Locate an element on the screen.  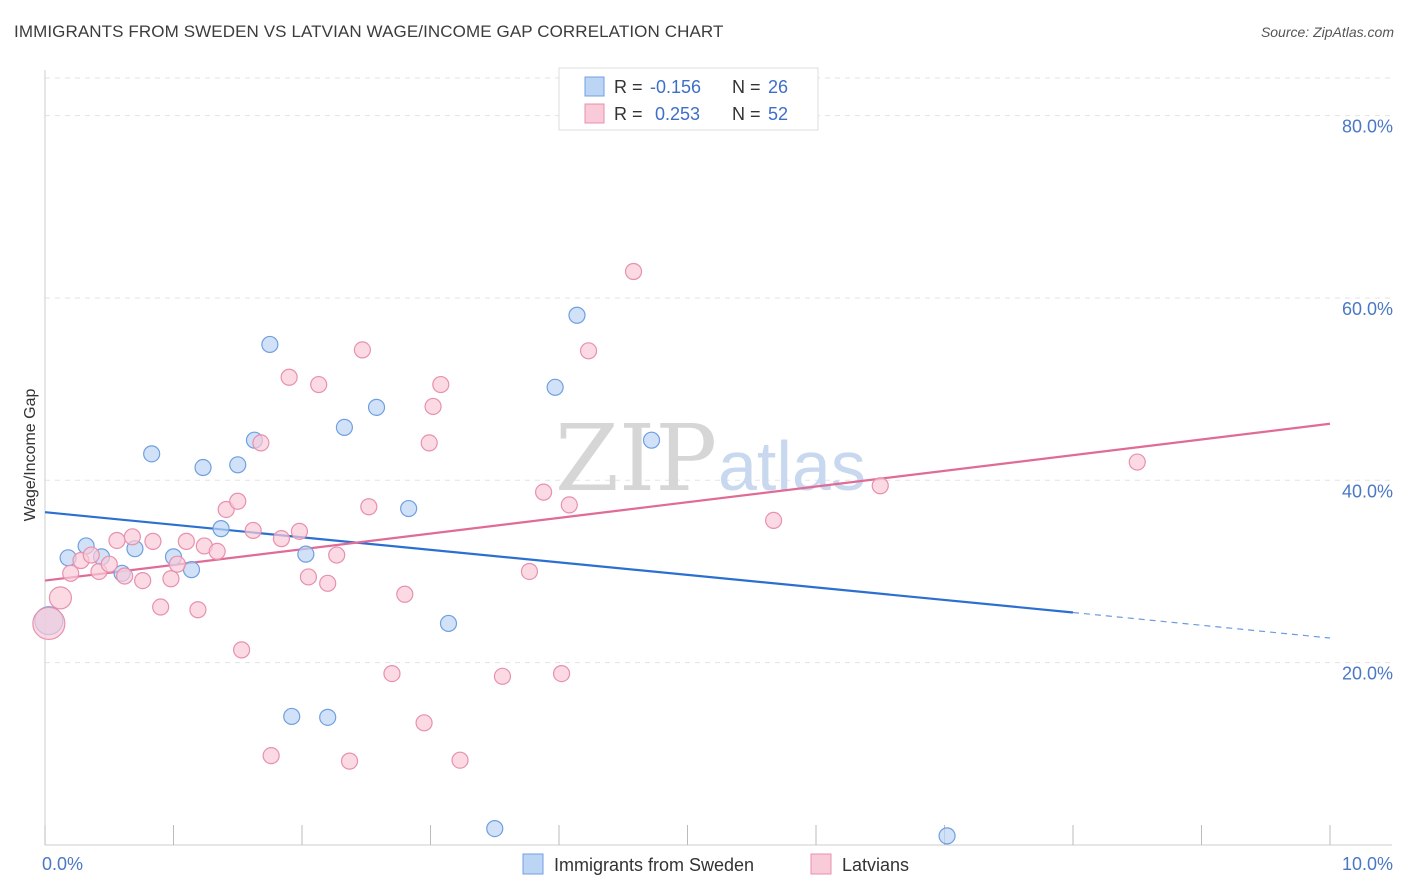
x-tick-labels: 0.0% 10.0% is located at coordinates (717, 864).